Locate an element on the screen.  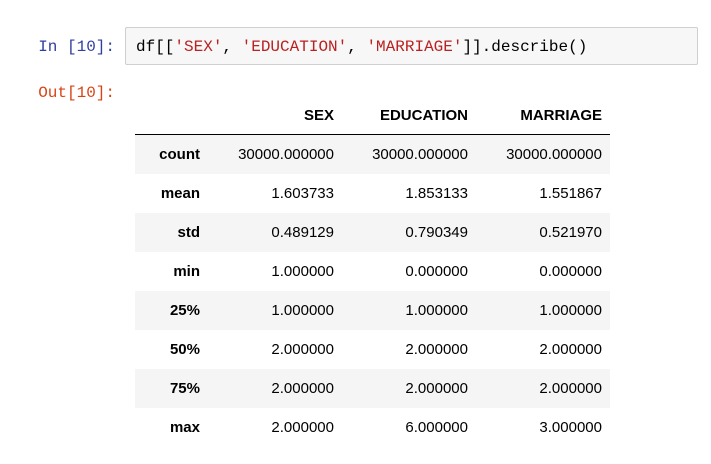
table-header-row: SEX EDUCATION MARRIAGE is located at coordinates (372, 115).